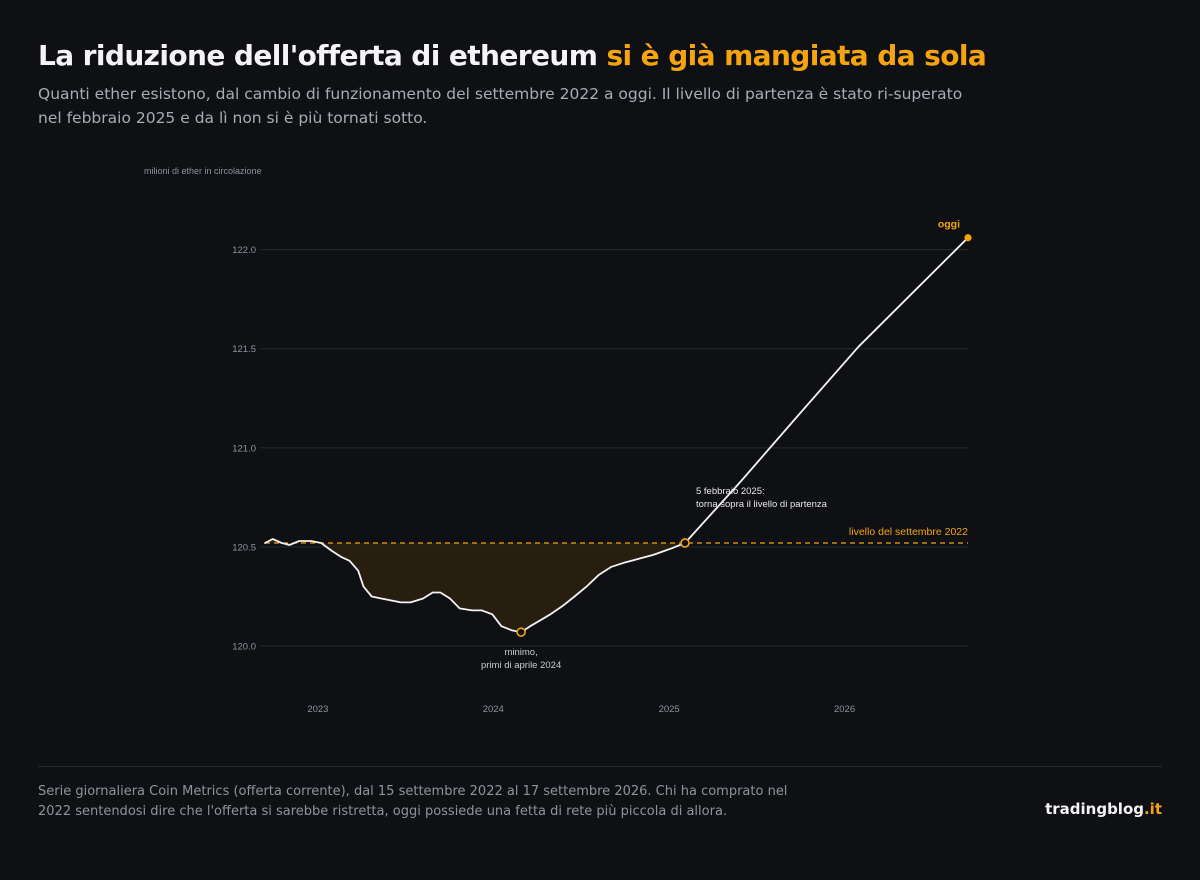  What do you see at coordinates (949, 225) in the screenshot?
I see `annotation-today-label: oggi` at bounding box center [949, 225].